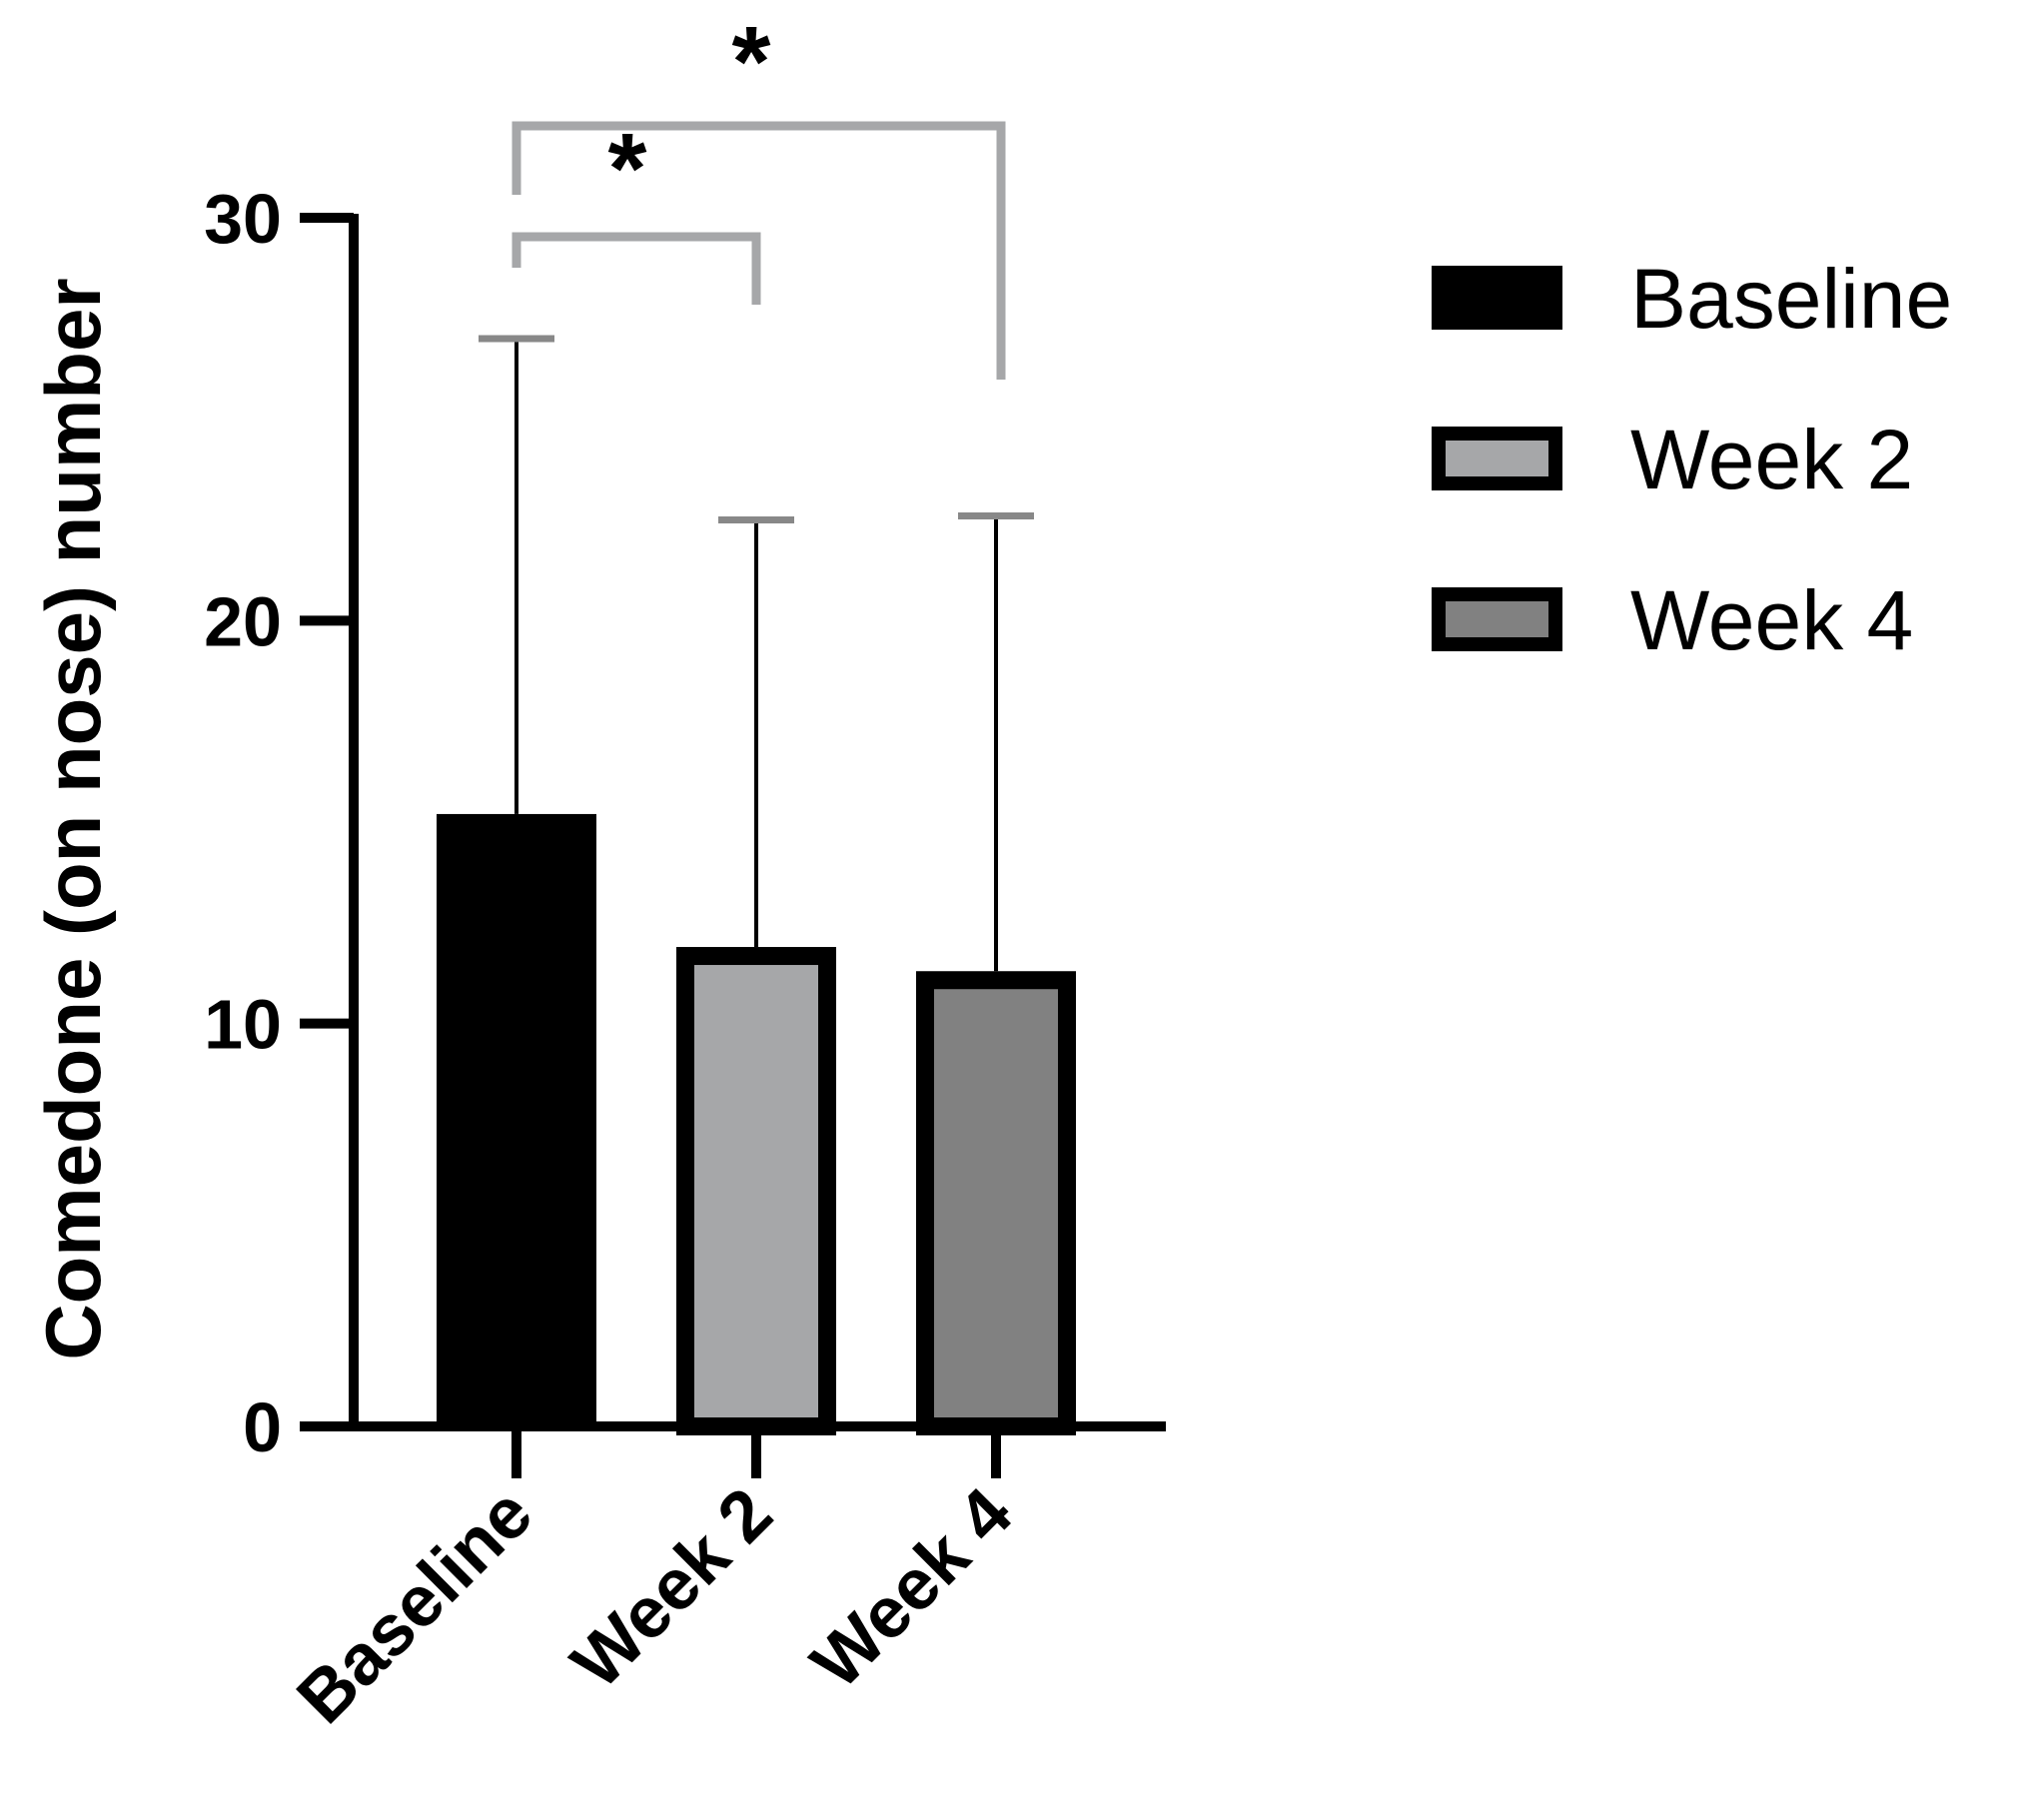 The image size is (2033, 1820). I want to click on y-axis-title: Comedone (on nose) number, so click(73, 819).